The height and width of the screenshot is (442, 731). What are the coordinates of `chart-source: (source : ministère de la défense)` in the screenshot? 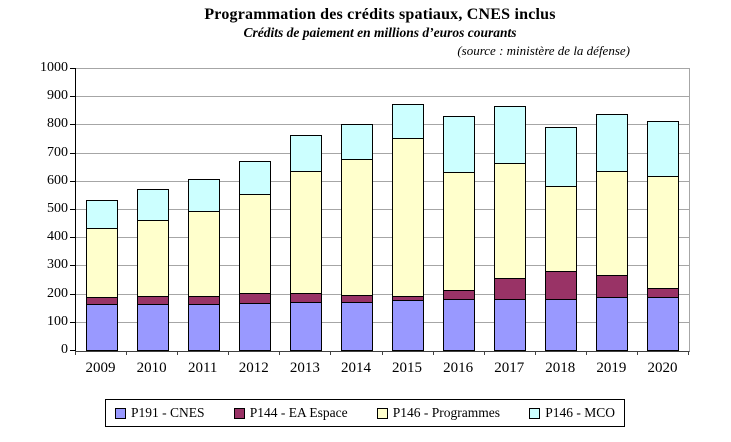 It's located at (543, 50).